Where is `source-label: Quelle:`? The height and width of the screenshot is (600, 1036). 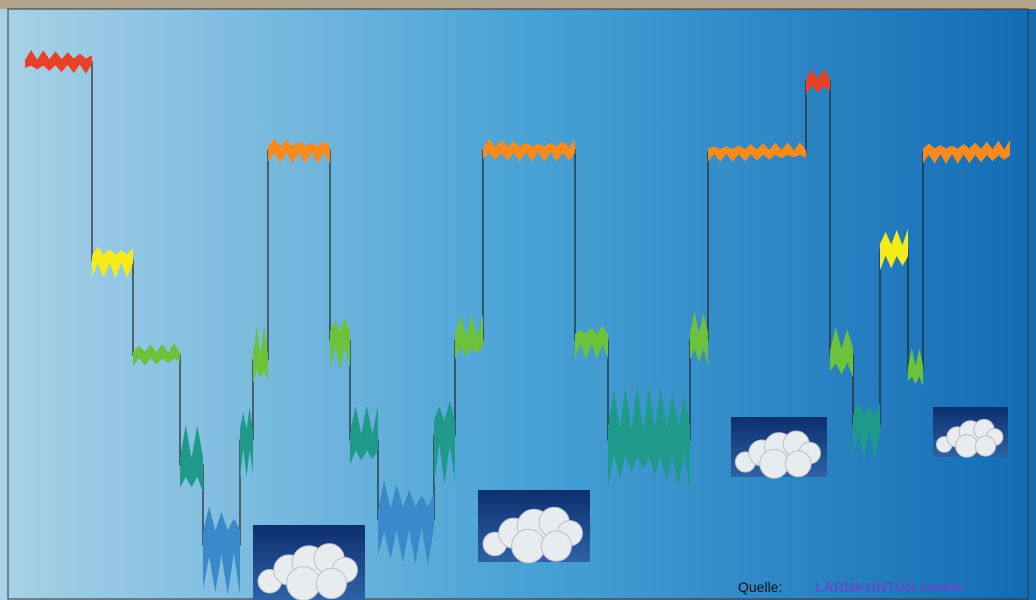
source-label: Quelle: is located at coordinates (760, 587).